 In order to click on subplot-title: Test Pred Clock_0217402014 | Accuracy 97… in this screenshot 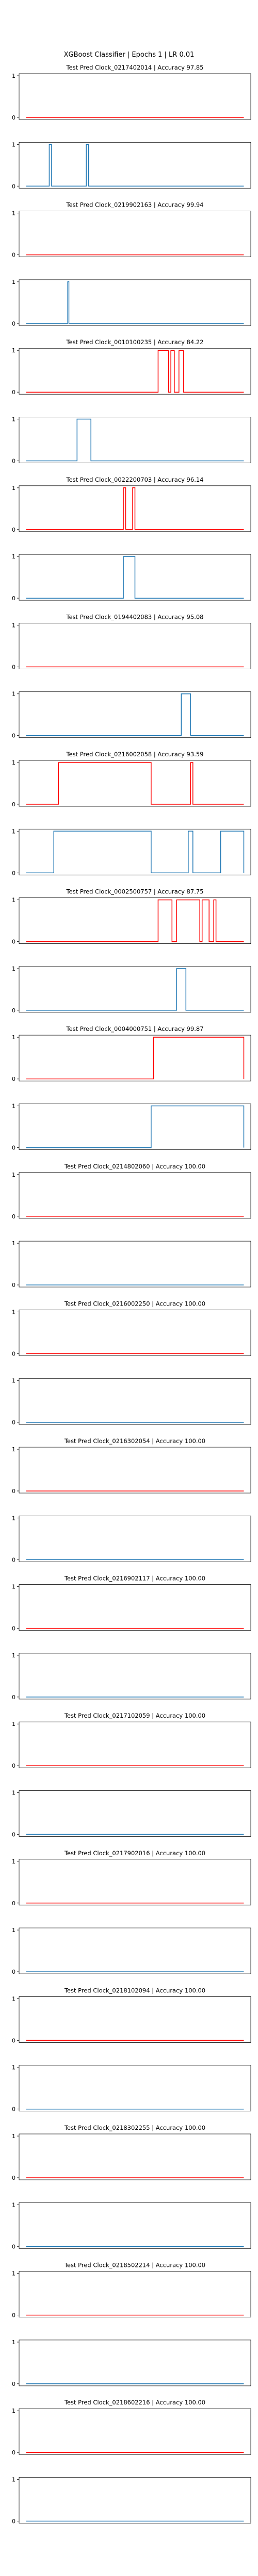, I will do `click(135, 67)`.